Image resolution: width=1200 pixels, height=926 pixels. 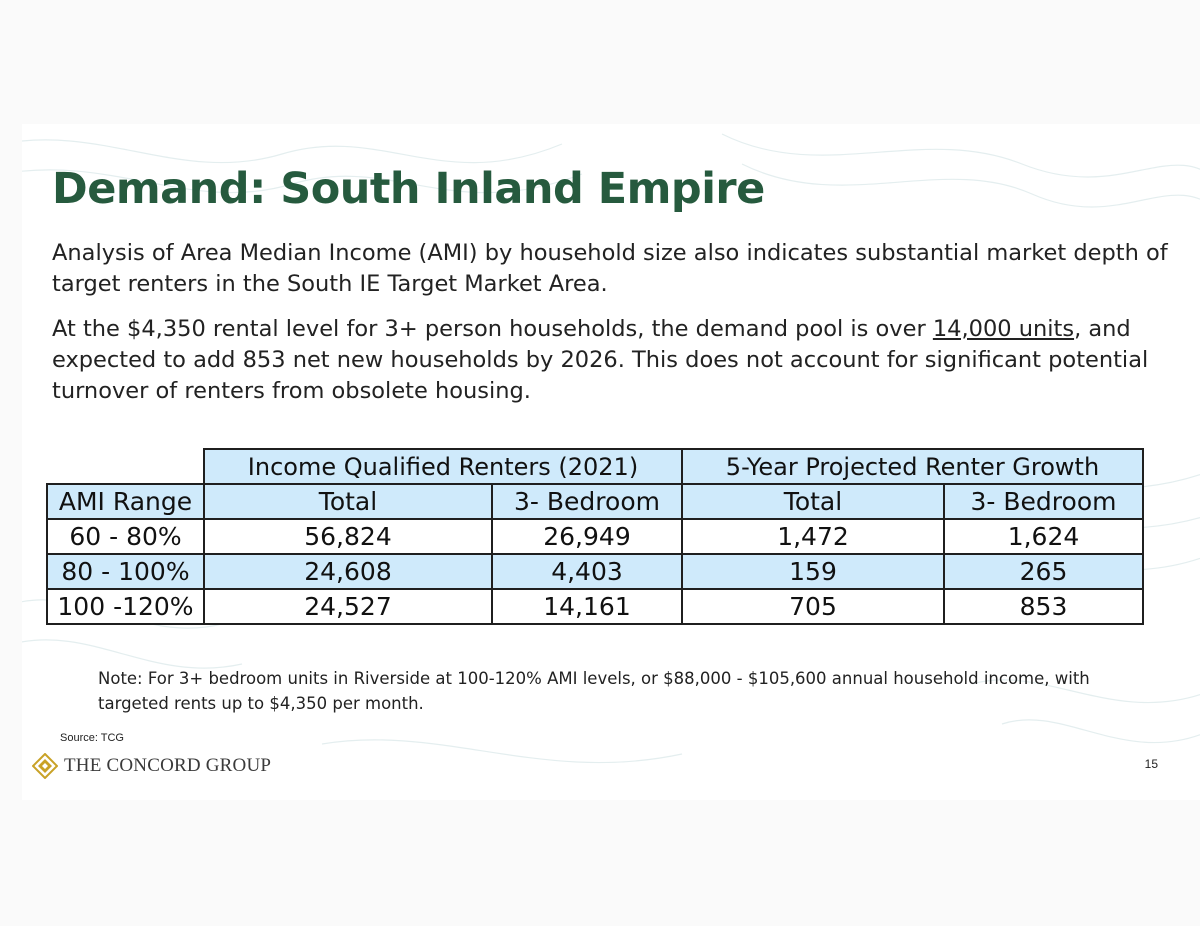 I want to click on table-row: 60 - 80% 56,824 26,949 1,472 1,624, so click(x=595, y=536).